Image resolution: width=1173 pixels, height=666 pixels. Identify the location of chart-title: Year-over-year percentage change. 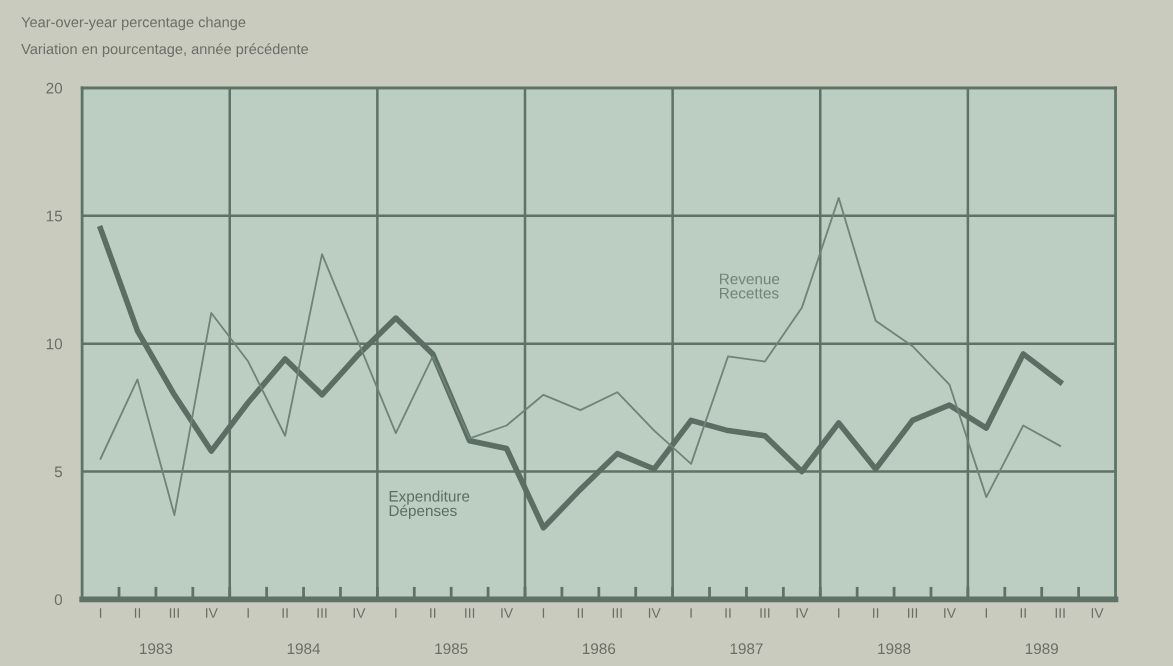
(133, 23).